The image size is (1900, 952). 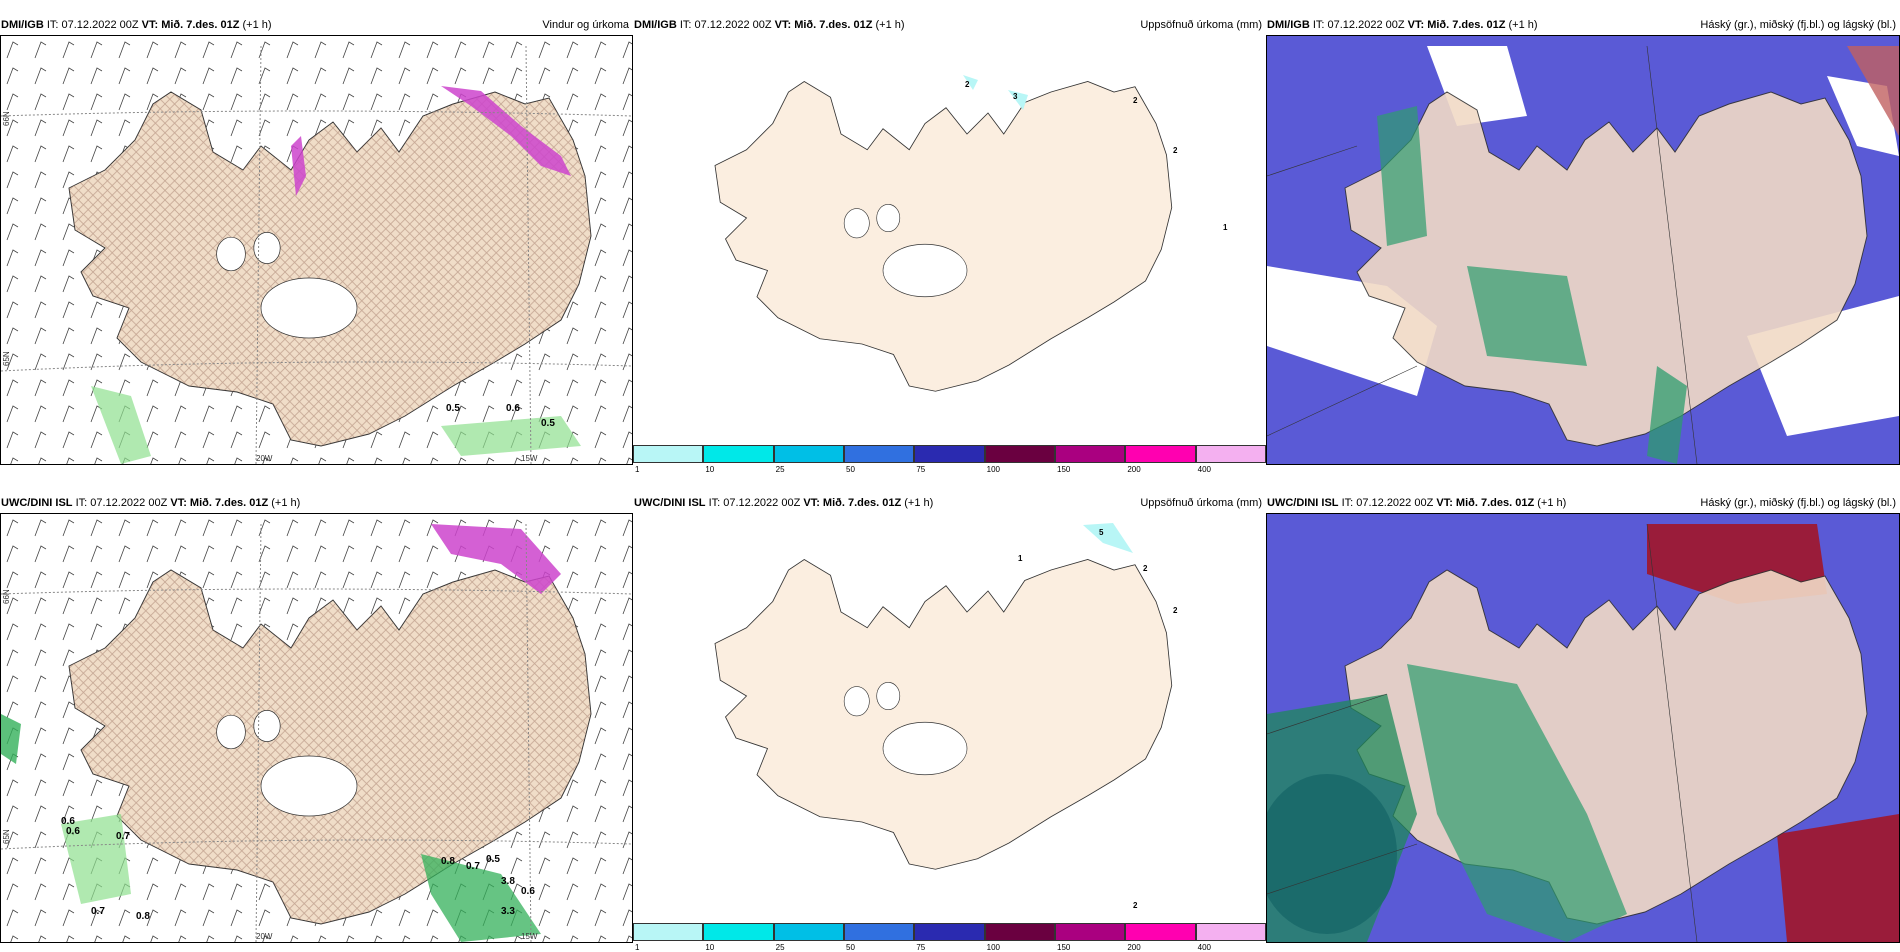 What do you see at coordinates (508, 911) in the screenshot?
I see `precip-label: 3.3` at bounding box center [508, 911].